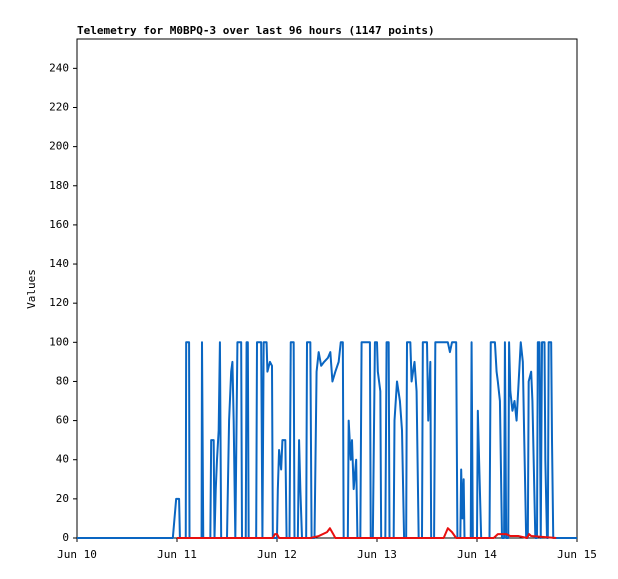 This screenshot has height=579, width=618. Describe the element at coordinates (59, 341) in the screenshot. I see `y-tick-label: 100` at that location.